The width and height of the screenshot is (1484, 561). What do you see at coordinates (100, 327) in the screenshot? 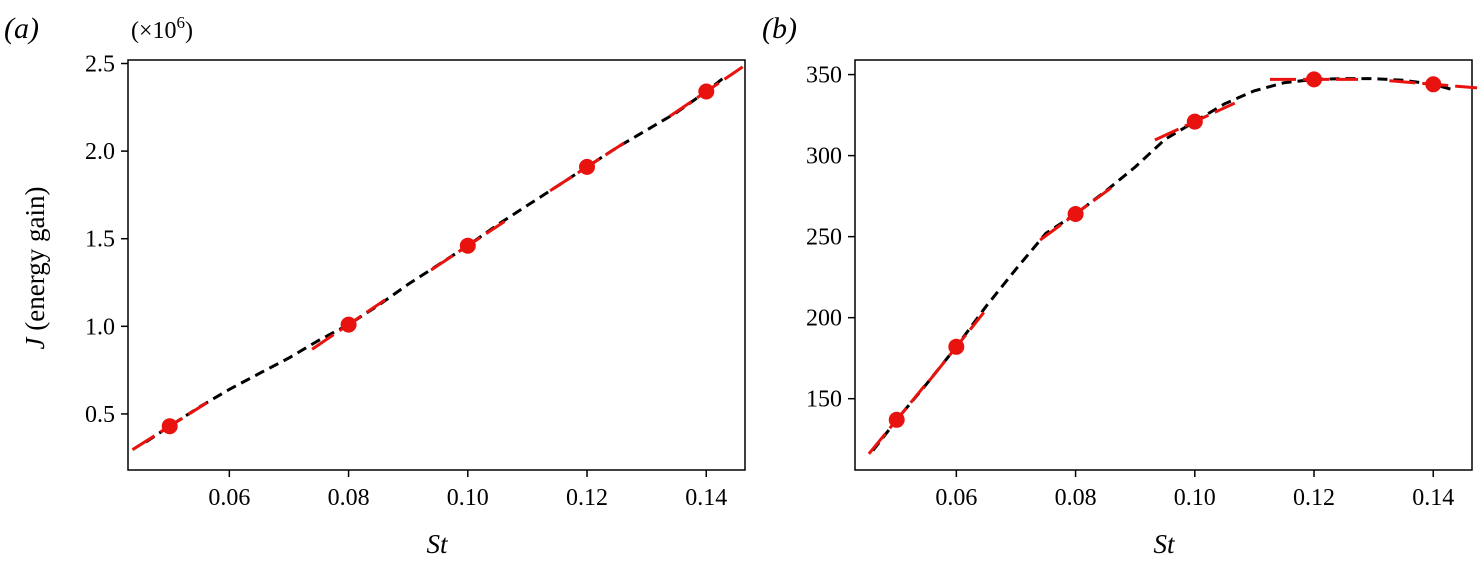
I see `y-tick-label: 1.0` at bounding box center [100, 327].